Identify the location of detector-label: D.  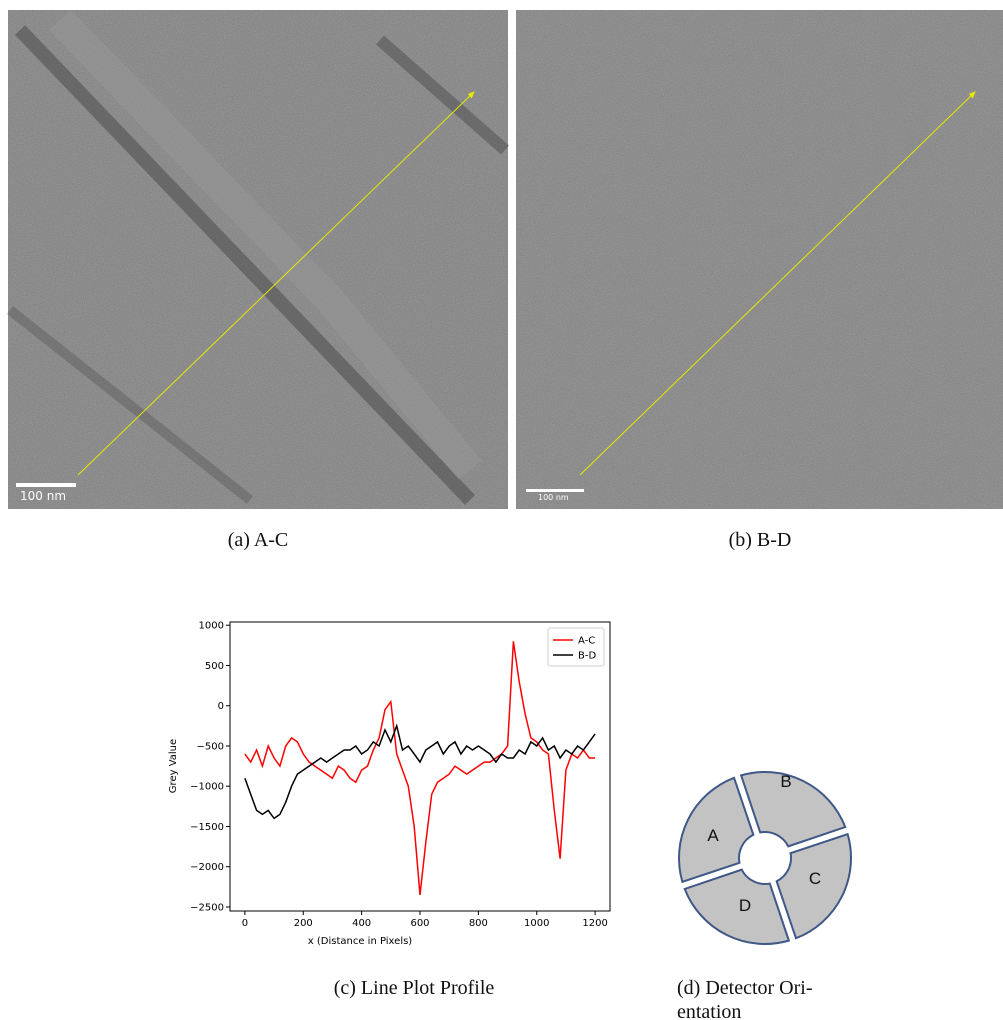
(745, 905).